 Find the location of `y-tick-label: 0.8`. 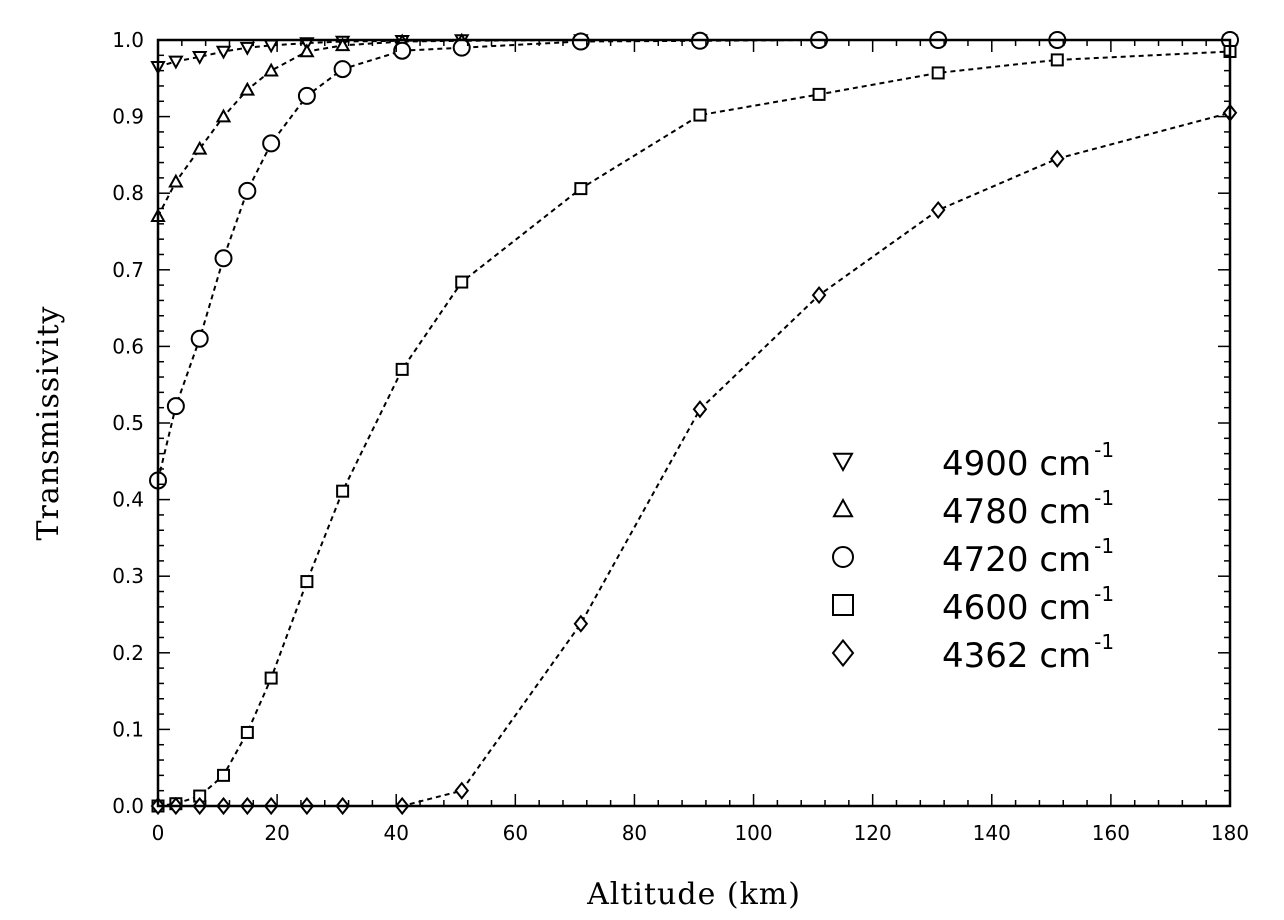

y-tick-label: 0.8 is located at coordinates (128, 193).